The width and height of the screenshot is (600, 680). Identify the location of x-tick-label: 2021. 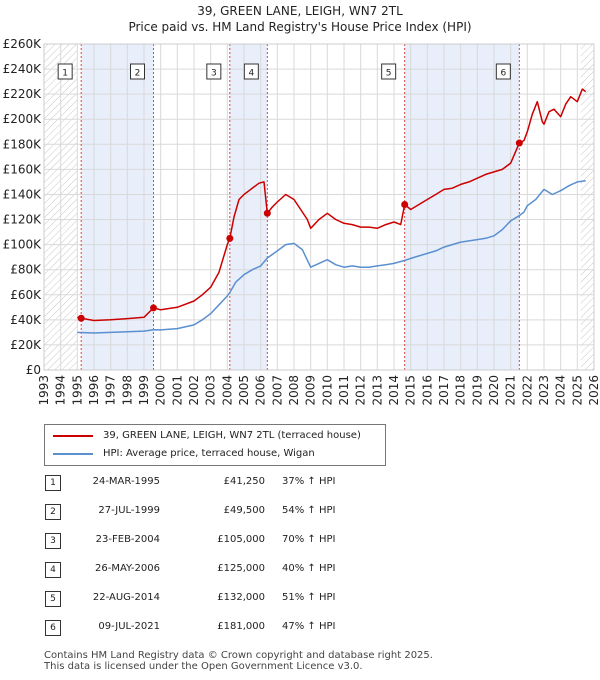
(511, 390).